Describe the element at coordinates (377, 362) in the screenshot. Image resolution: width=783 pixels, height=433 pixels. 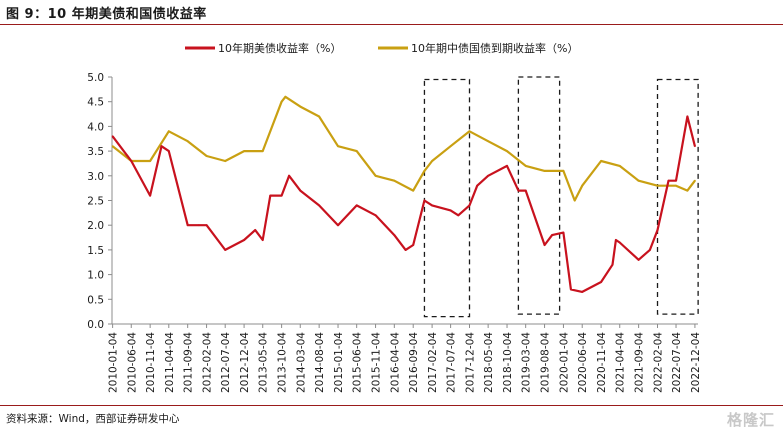
I see `x-tick-label: 2015-11-04` at that location.